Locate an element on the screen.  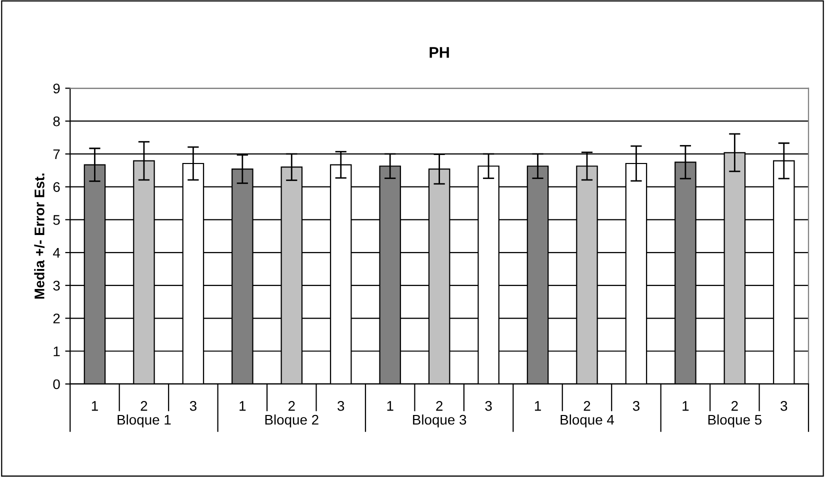
text: Bloque 4 is located at coordinates (587, 421).